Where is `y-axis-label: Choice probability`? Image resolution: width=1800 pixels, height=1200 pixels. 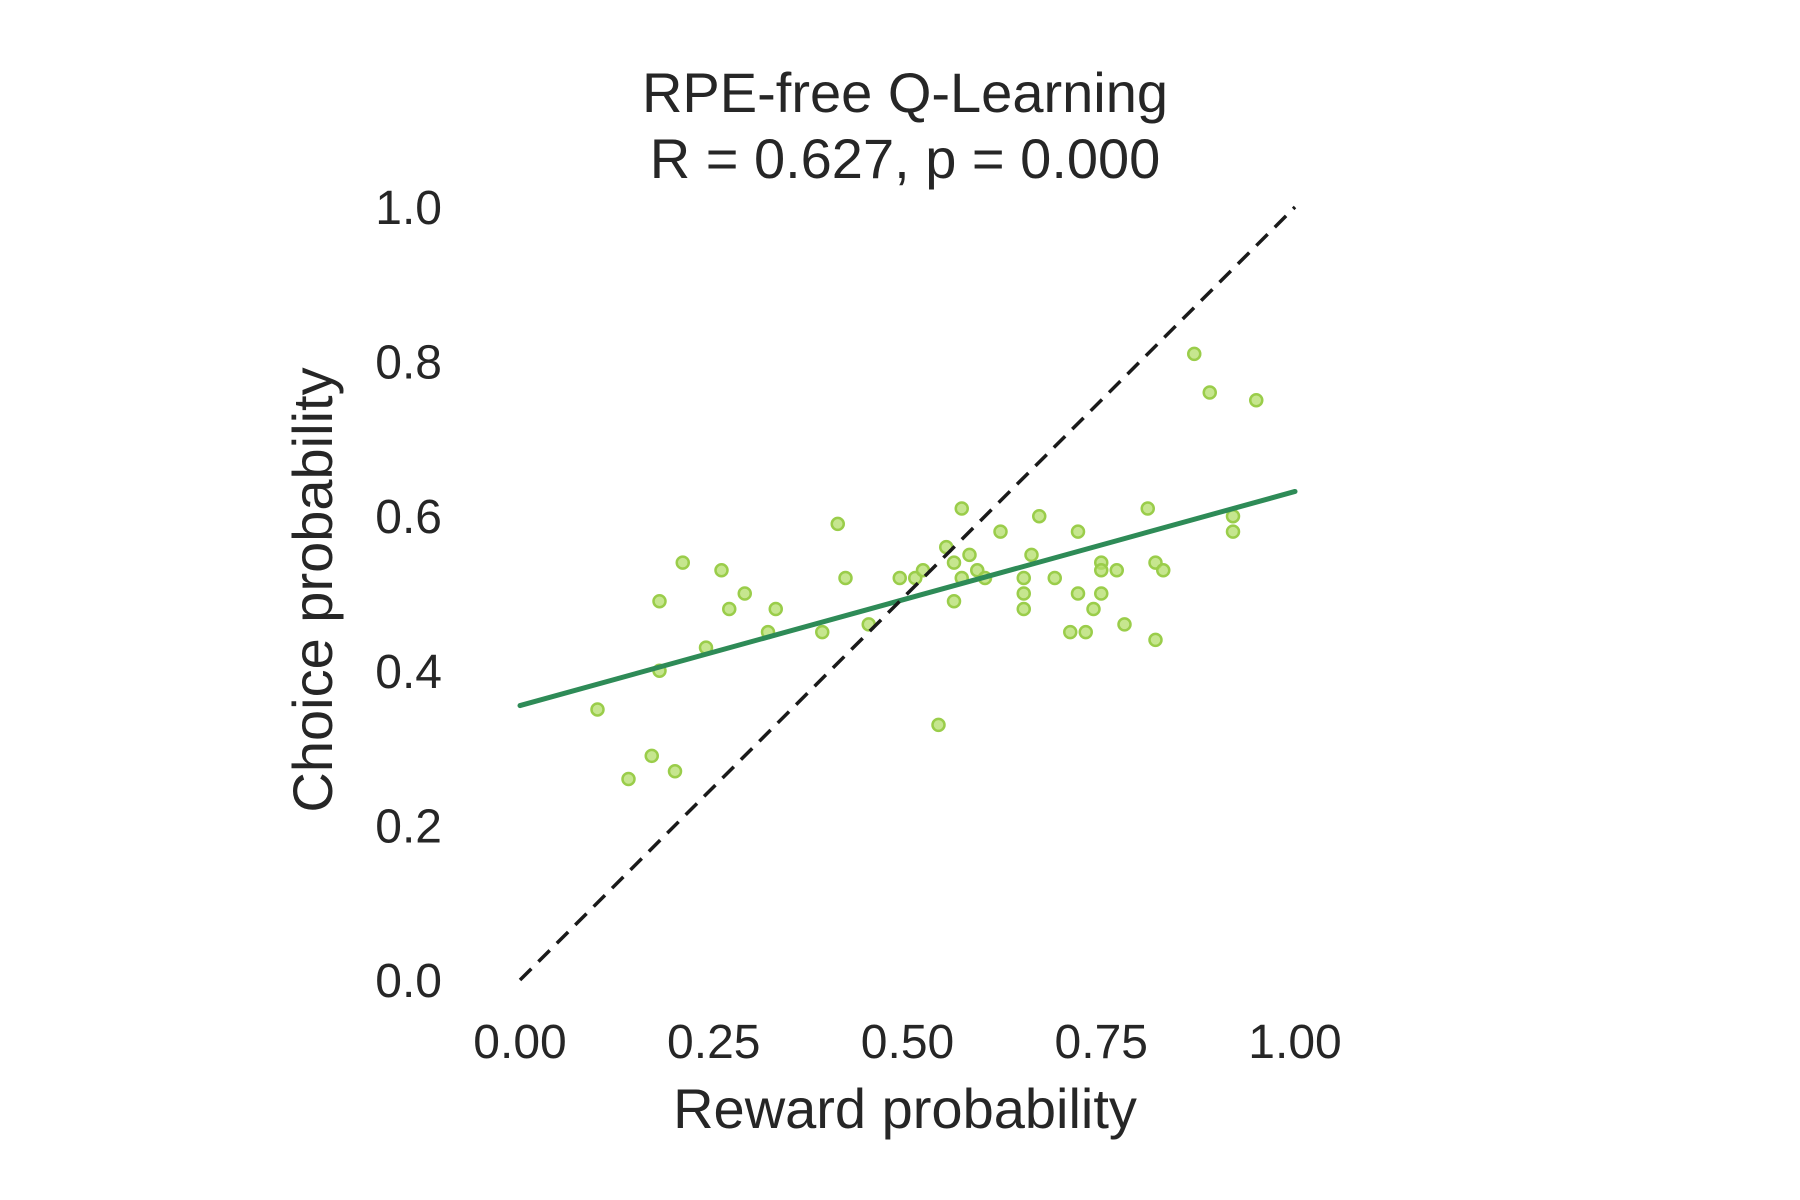 y-axis-label: Choice probability is located at coordinates (312, 589).